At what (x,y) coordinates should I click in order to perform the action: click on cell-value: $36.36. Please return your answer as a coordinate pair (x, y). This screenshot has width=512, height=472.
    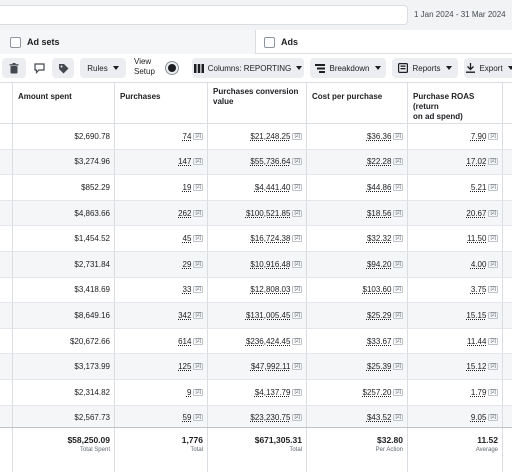
    Looking at the image, I should click on (379, 136).